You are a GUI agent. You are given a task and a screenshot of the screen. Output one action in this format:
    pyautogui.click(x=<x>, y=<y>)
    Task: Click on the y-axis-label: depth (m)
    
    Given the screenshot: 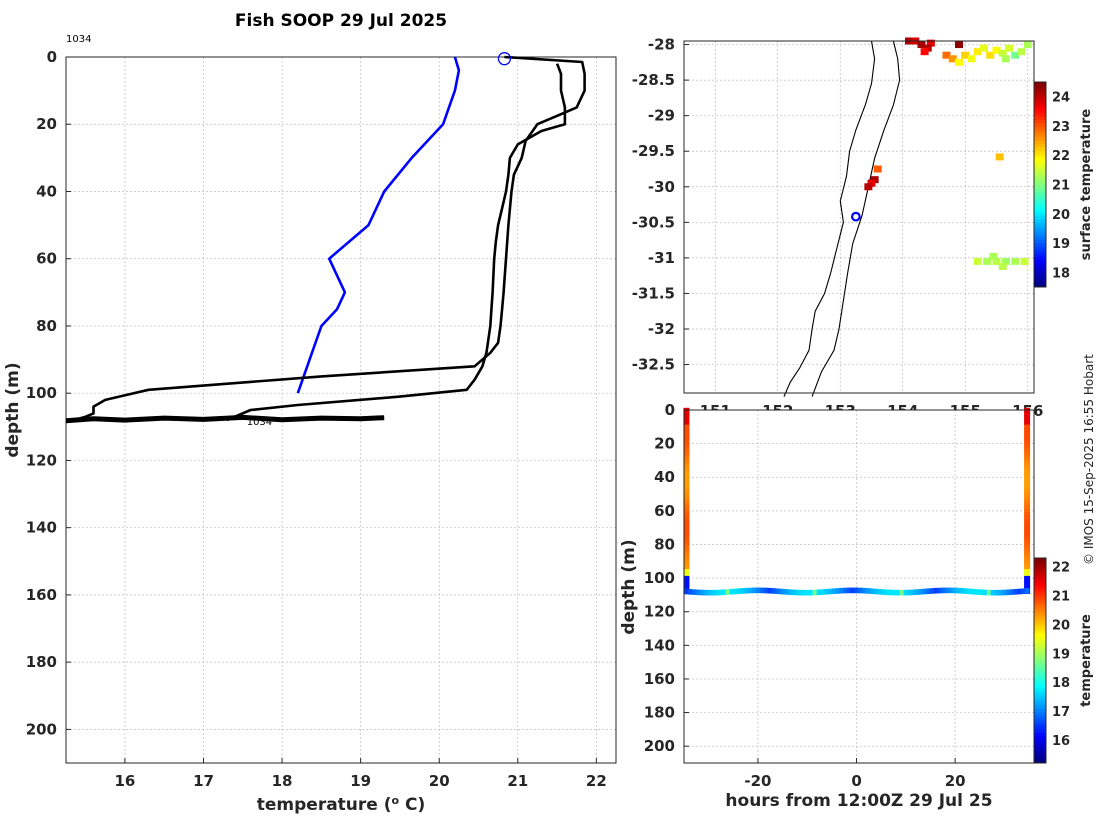 What is the action you would take?
    pyautogui.click(x=13, y=409)
    